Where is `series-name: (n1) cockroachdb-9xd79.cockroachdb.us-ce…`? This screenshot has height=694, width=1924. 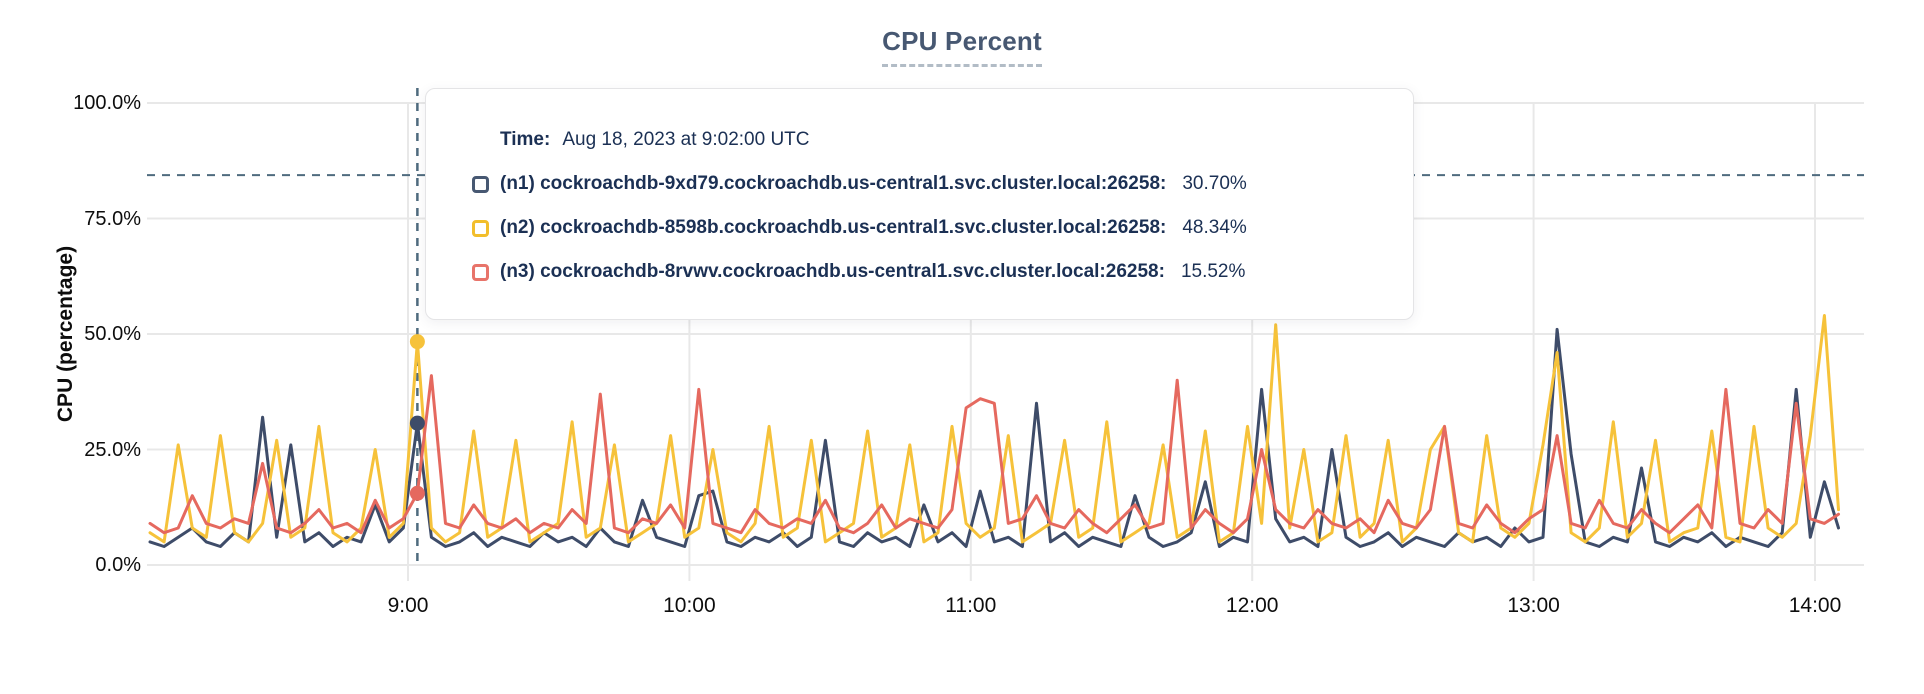
series-name: (n1) cockroachdb-9xd79.cockroachdb.us-ce… is located at coordinates (833, 183).